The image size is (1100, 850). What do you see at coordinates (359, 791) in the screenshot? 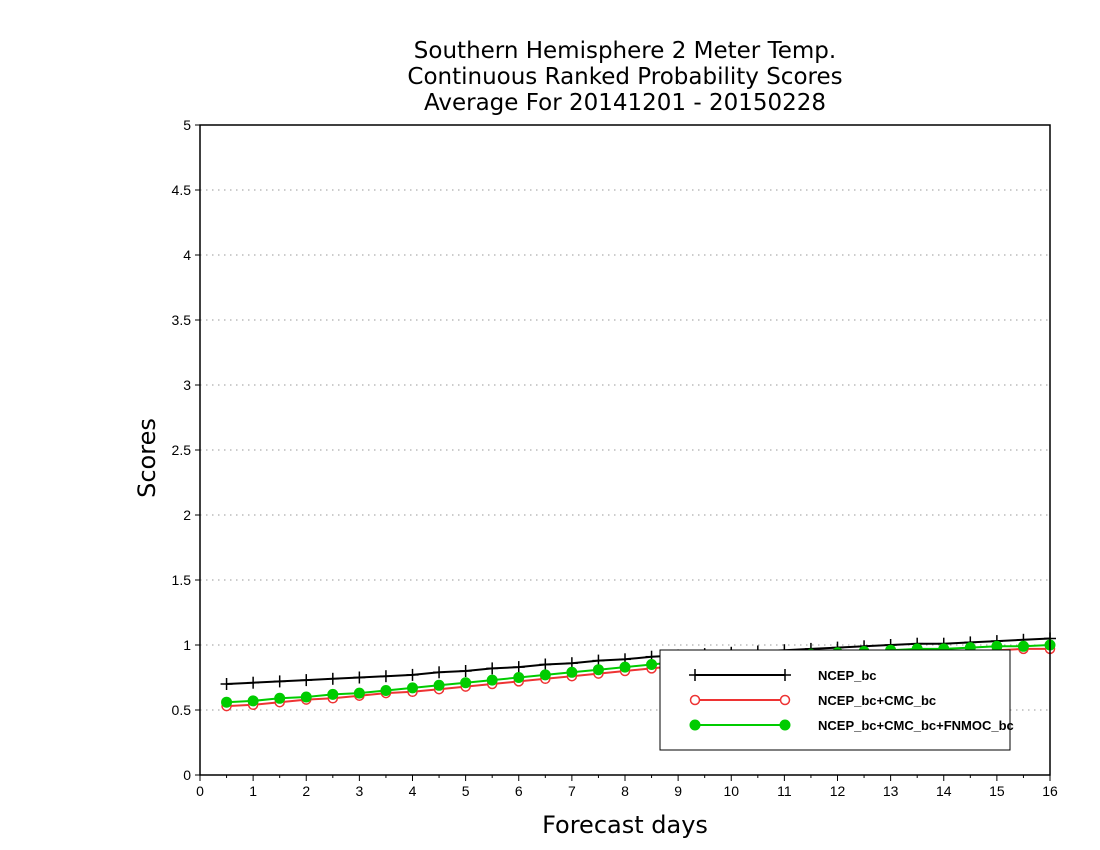
I see `x-tick-label: 3` at bounding box center [359, 791].